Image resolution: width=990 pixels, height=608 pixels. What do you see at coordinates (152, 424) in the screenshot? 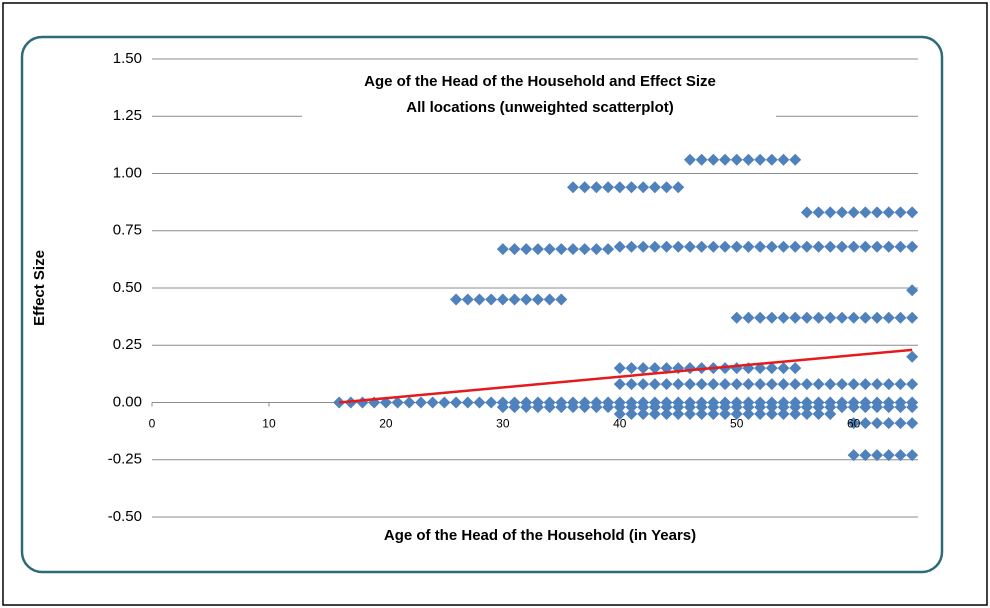
I see `x-tick-label: 0` at bounding box center [152, 424].